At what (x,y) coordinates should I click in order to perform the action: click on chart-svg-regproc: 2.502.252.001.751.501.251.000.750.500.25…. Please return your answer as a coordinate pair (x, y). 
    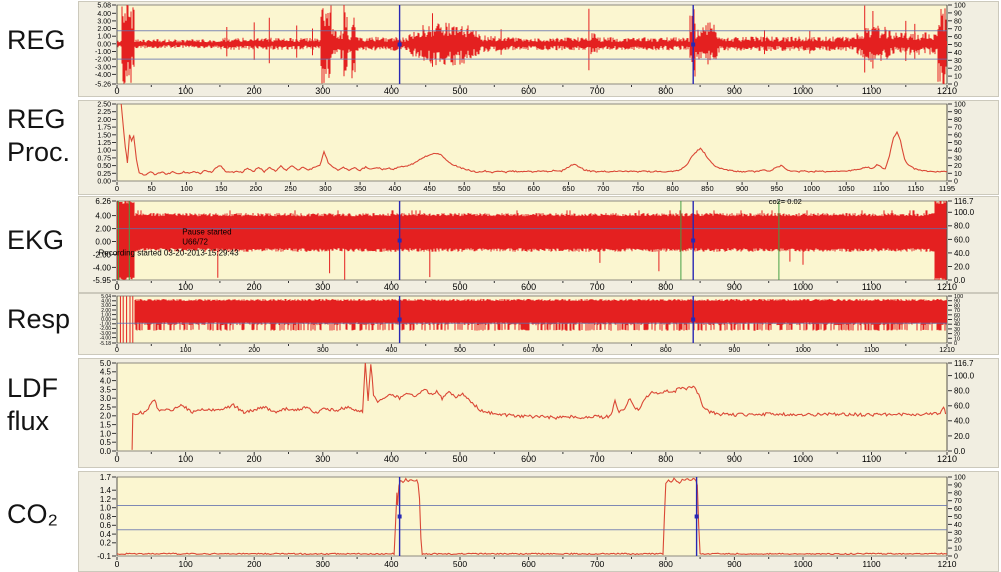
    Looking at the image, I should click on (538, 147).